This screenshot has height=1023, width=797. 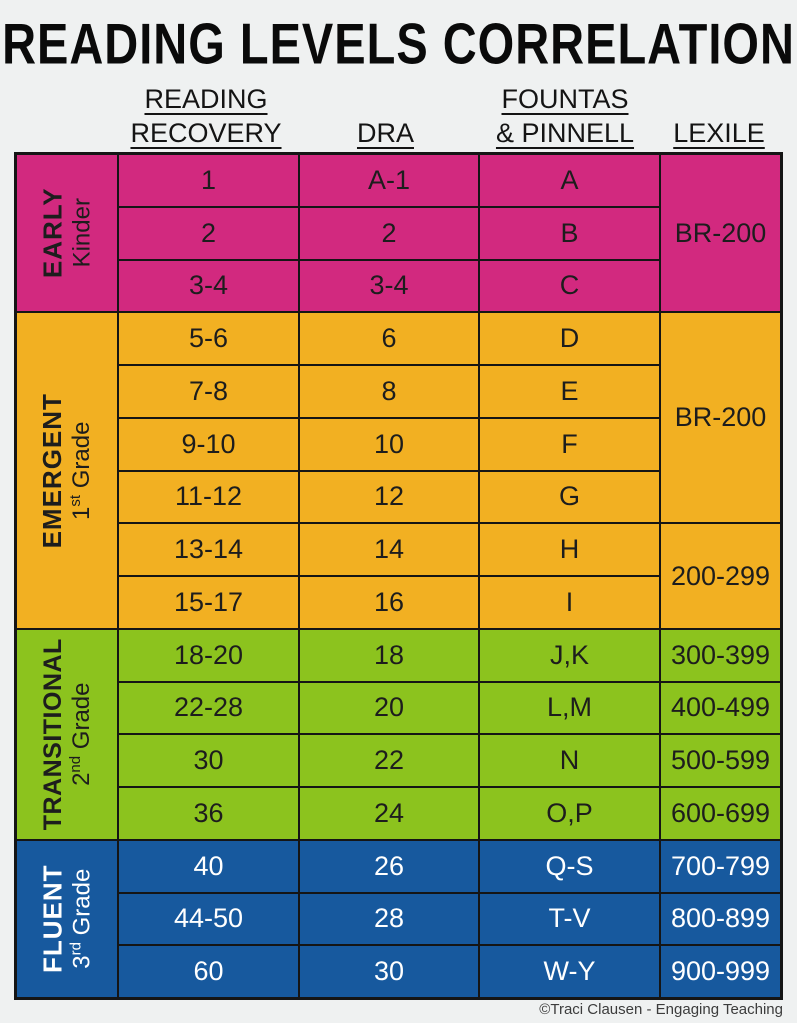 What do you see at coordinates (208, 286) in the screenshot?
I see `rr-cell: 3-4` at bounding box center [208, 286].